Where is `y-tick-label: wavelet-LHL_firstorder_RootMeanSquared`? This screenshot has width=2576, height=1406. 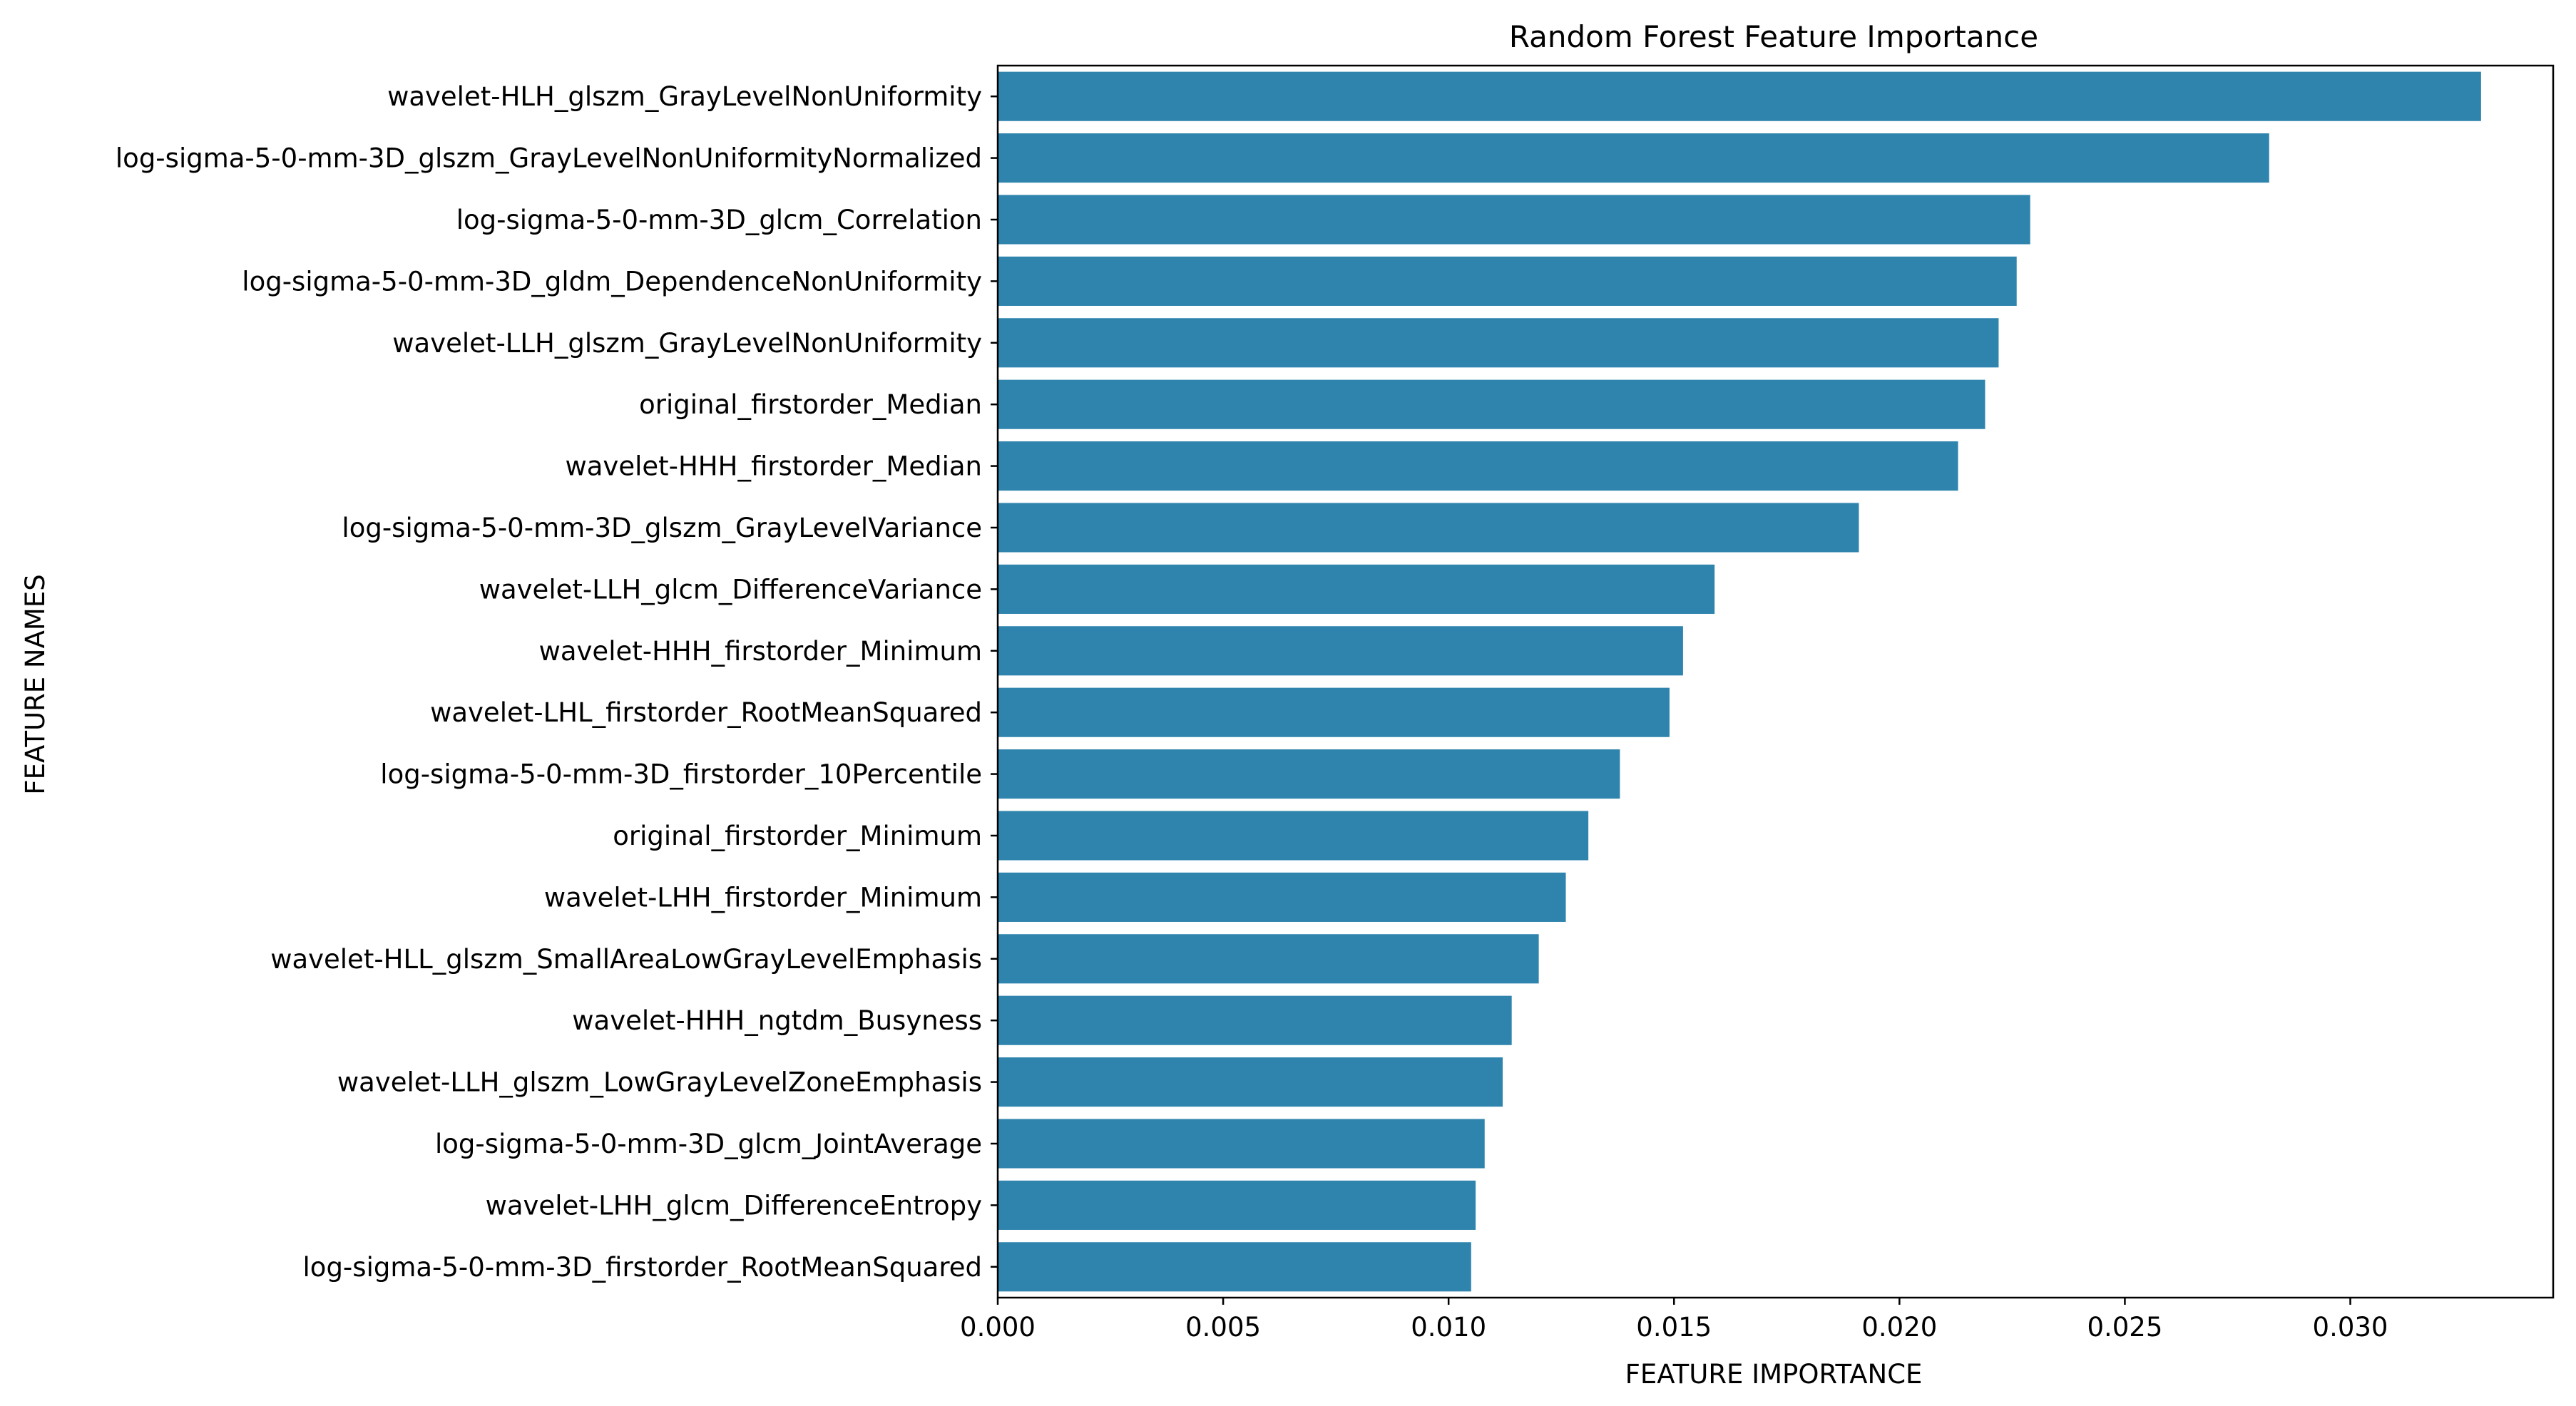 y-tick-label: wavelet-LHL_firstorder_RootMeanSquared is located at coordinates (706, 712).